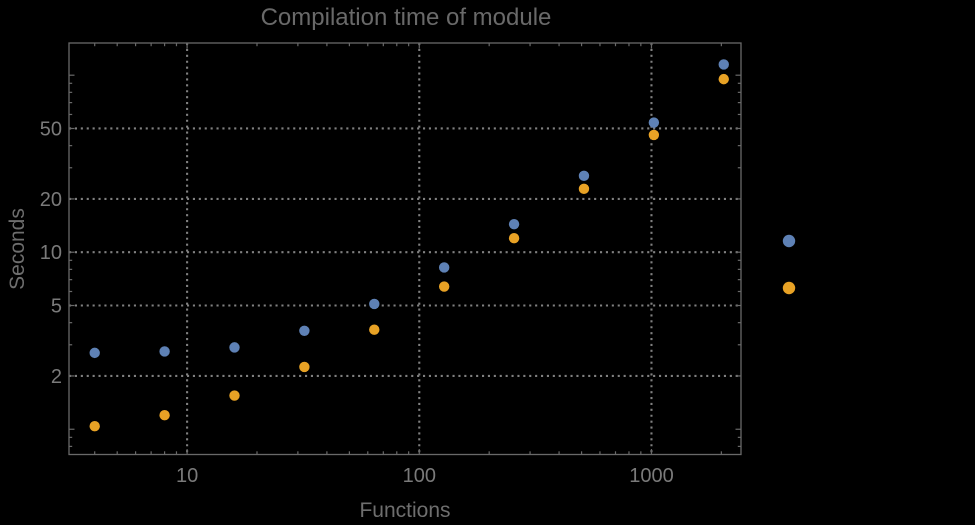 This screenshot has height=525, width=975. I want to click on y-tick-label: 5, so click(56, 307).